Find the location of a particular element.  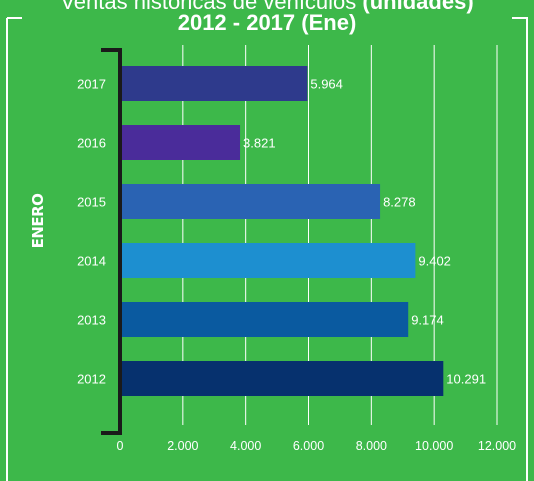

chart-title-bold: (unidades) is located at coordinates (418, 7).